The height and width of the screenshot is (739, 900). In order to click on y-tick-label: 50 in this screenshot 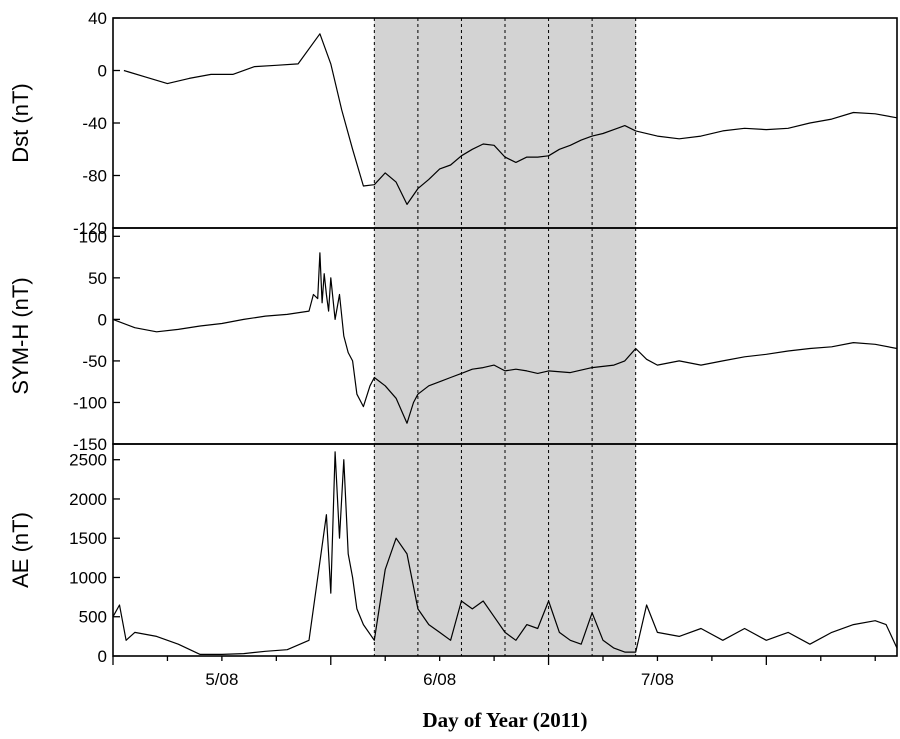, I will do `click(97, 278)`.